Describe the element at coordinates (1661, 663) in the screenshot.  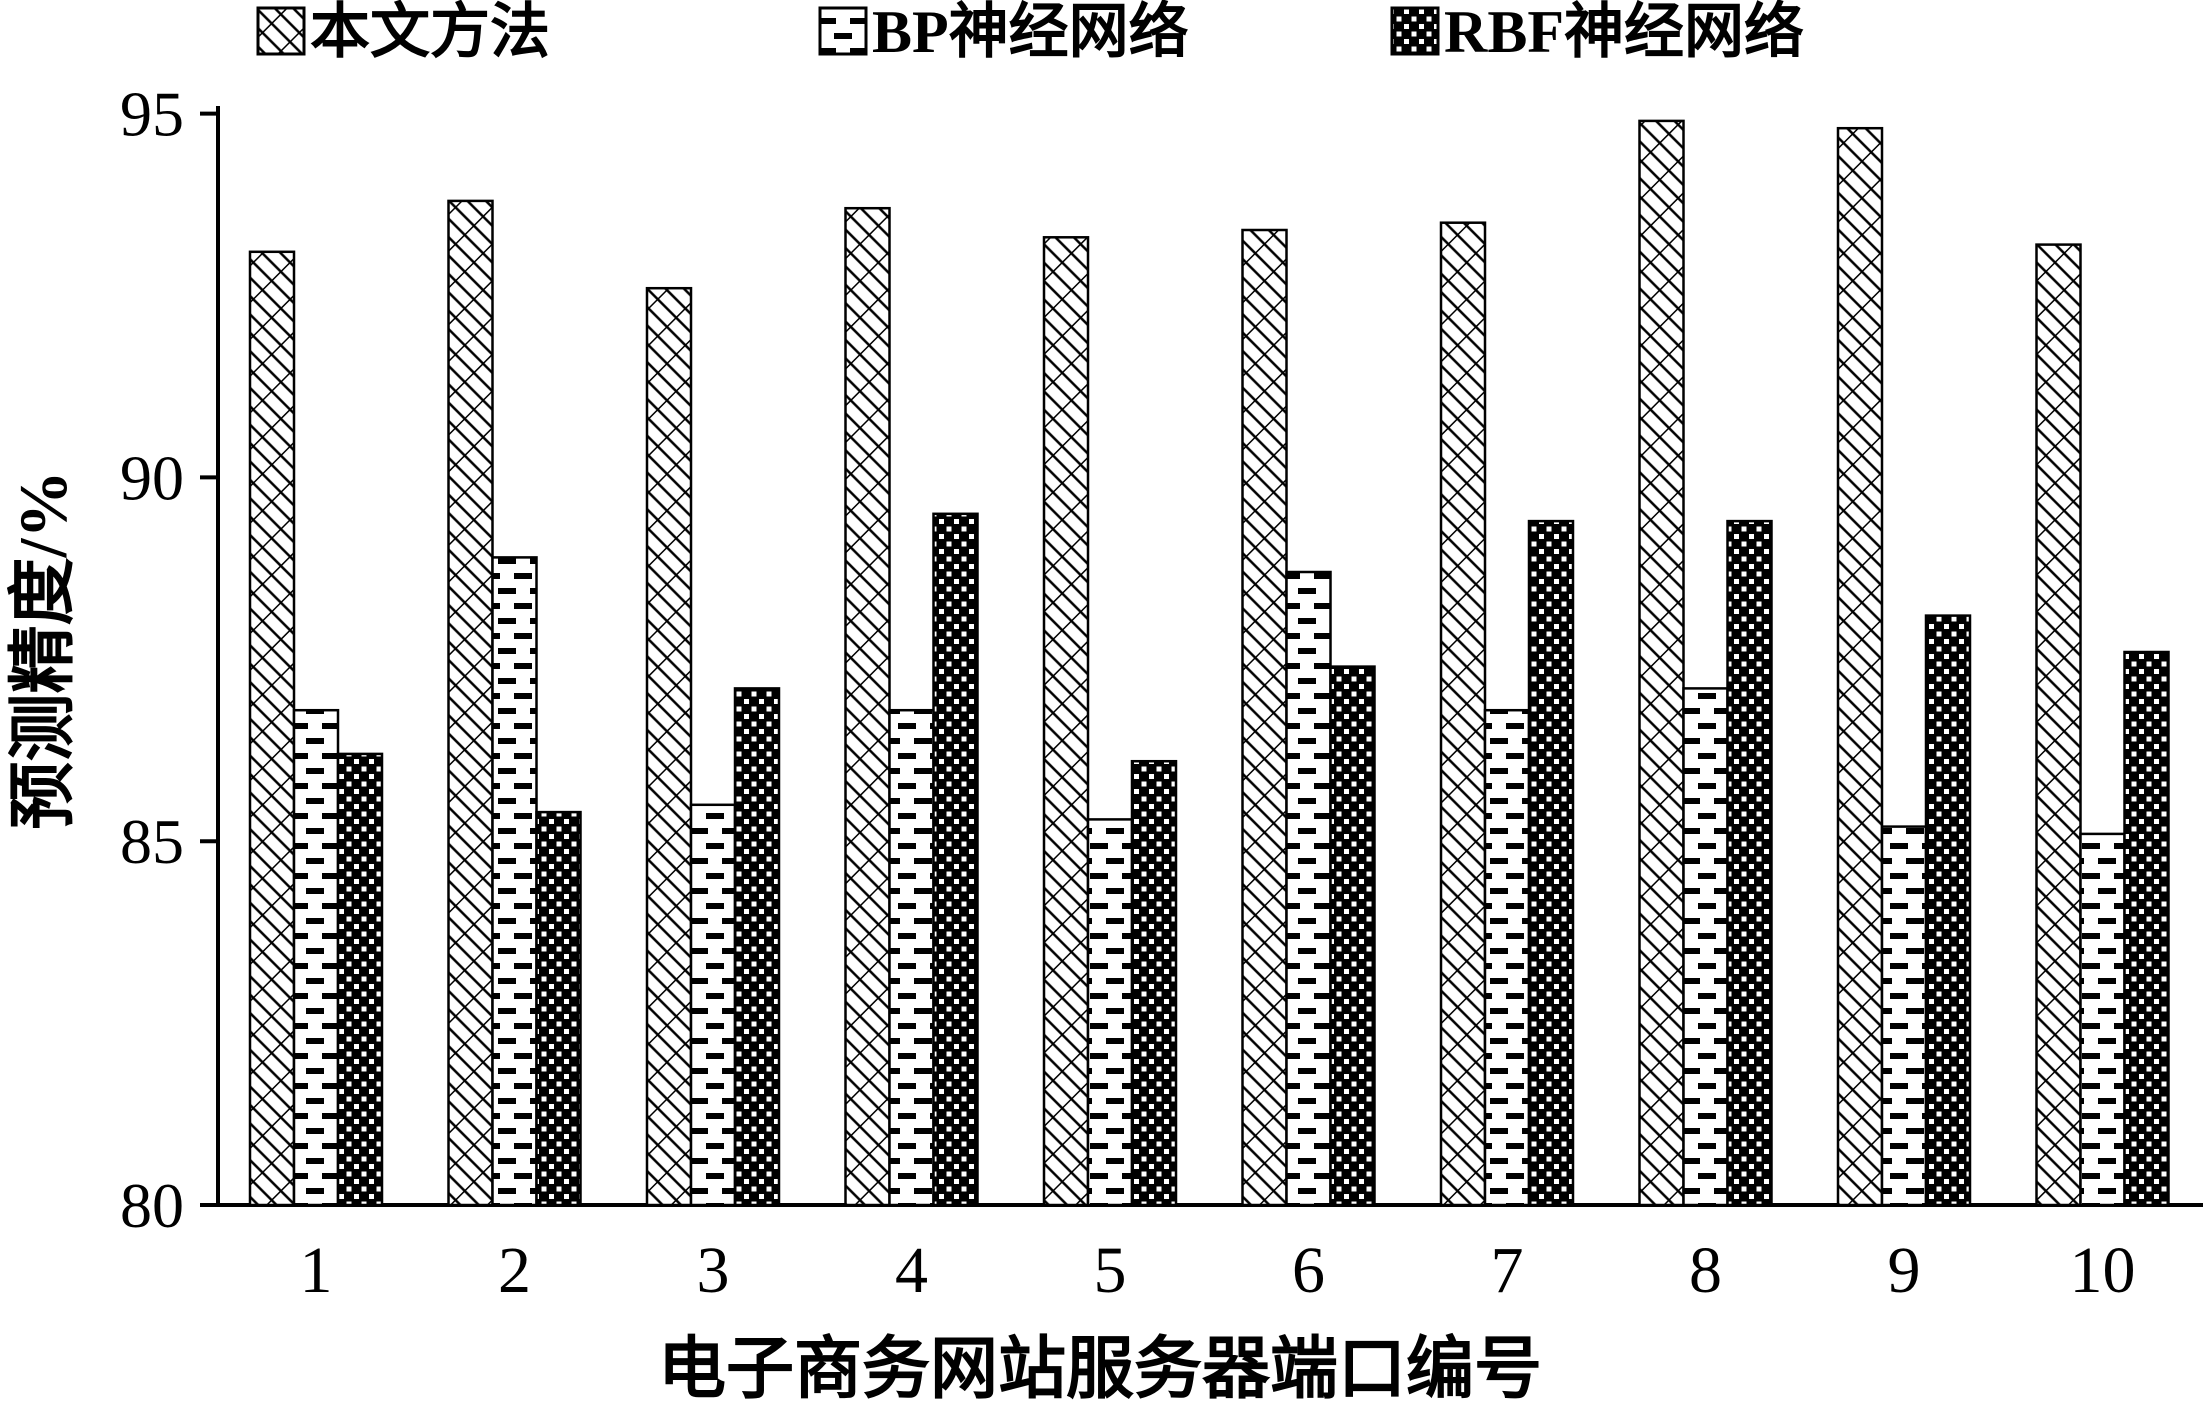
I see `bar-series1-cat8` at that location.